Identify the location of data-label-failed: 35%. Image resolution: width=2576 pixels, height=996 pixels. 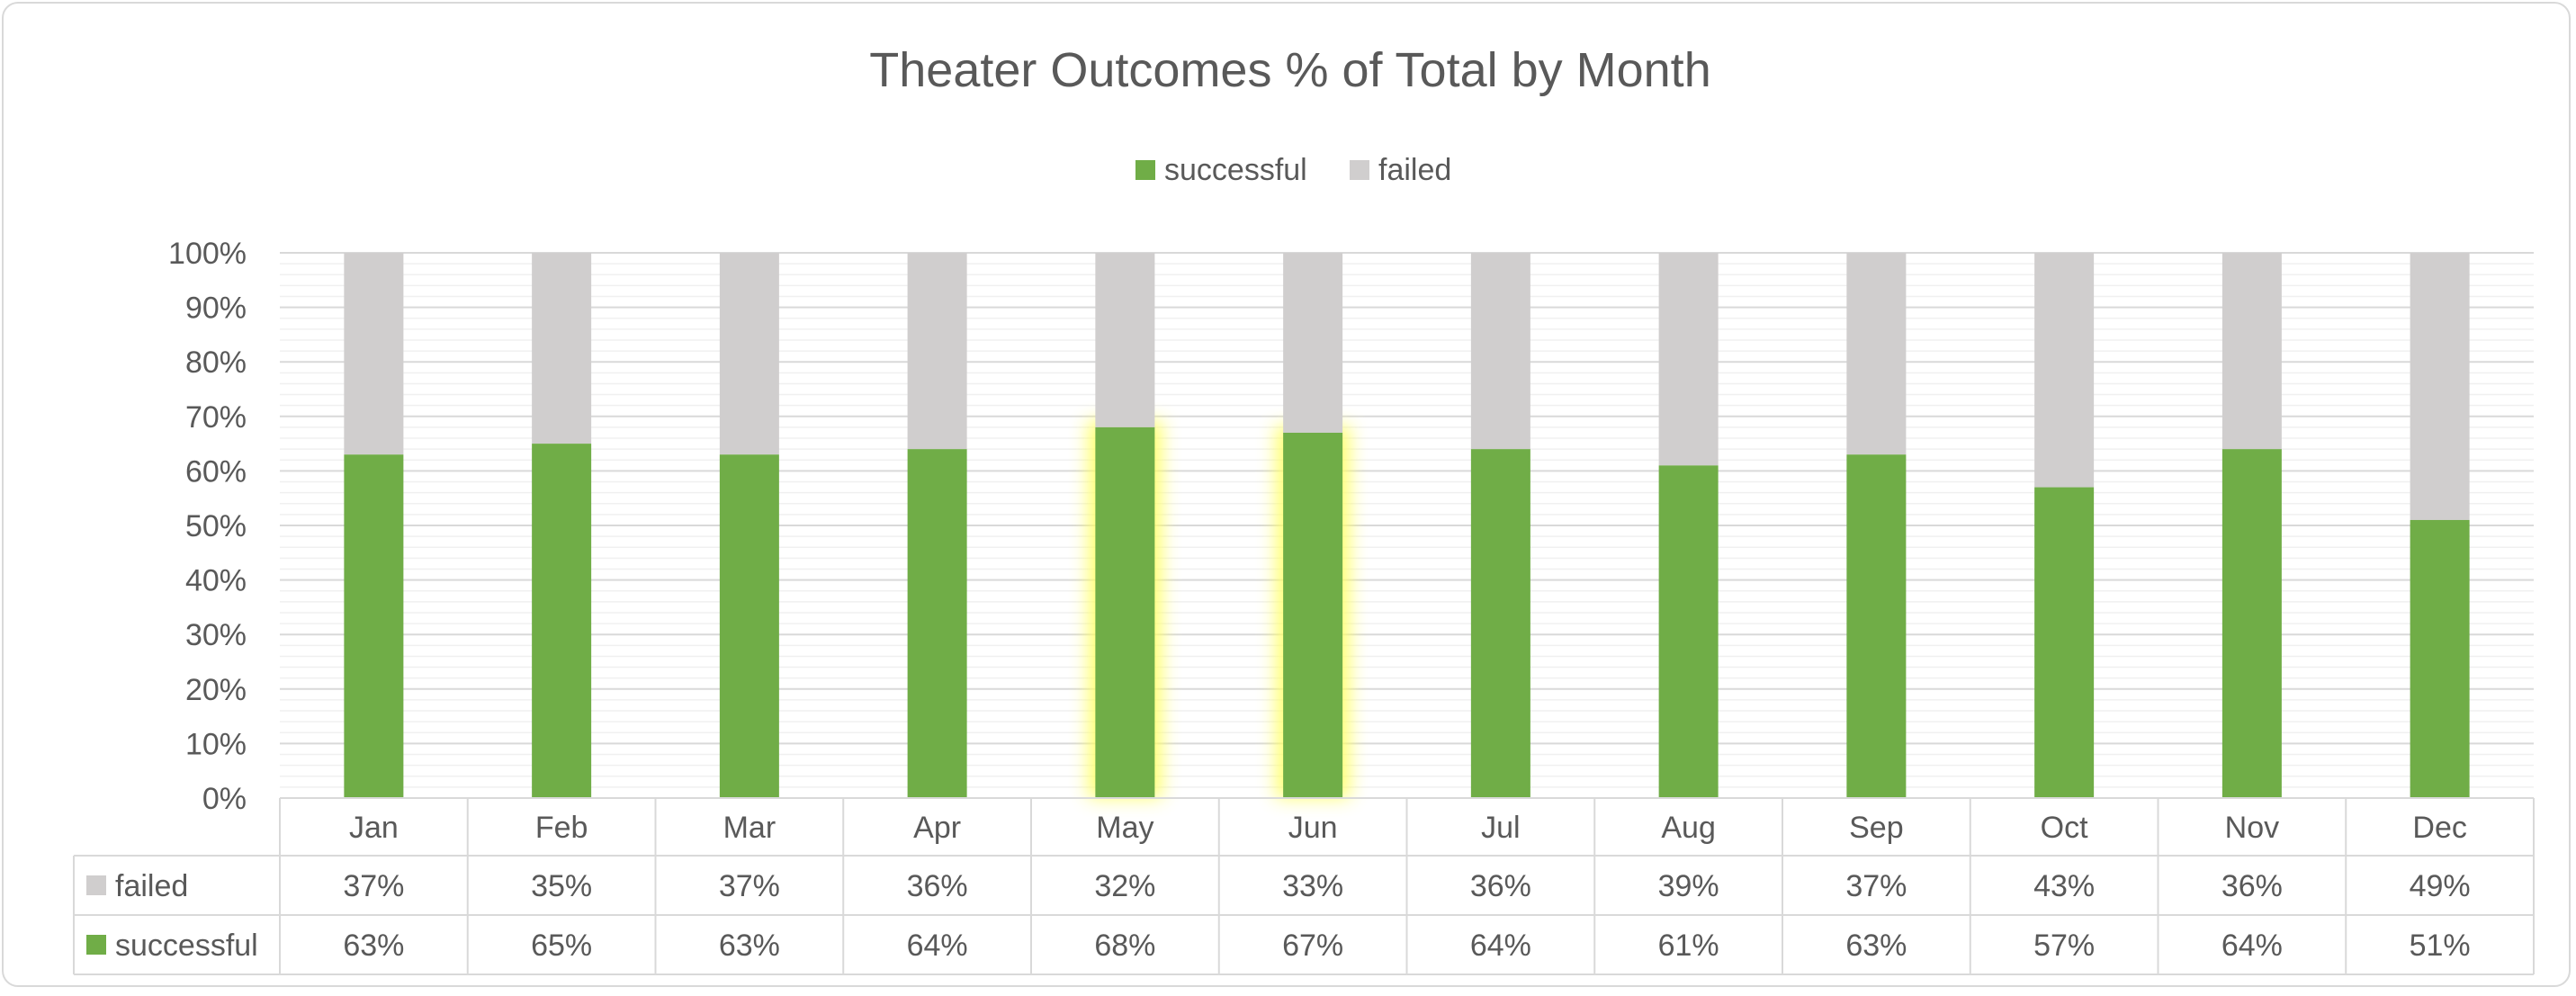
(561, 886).